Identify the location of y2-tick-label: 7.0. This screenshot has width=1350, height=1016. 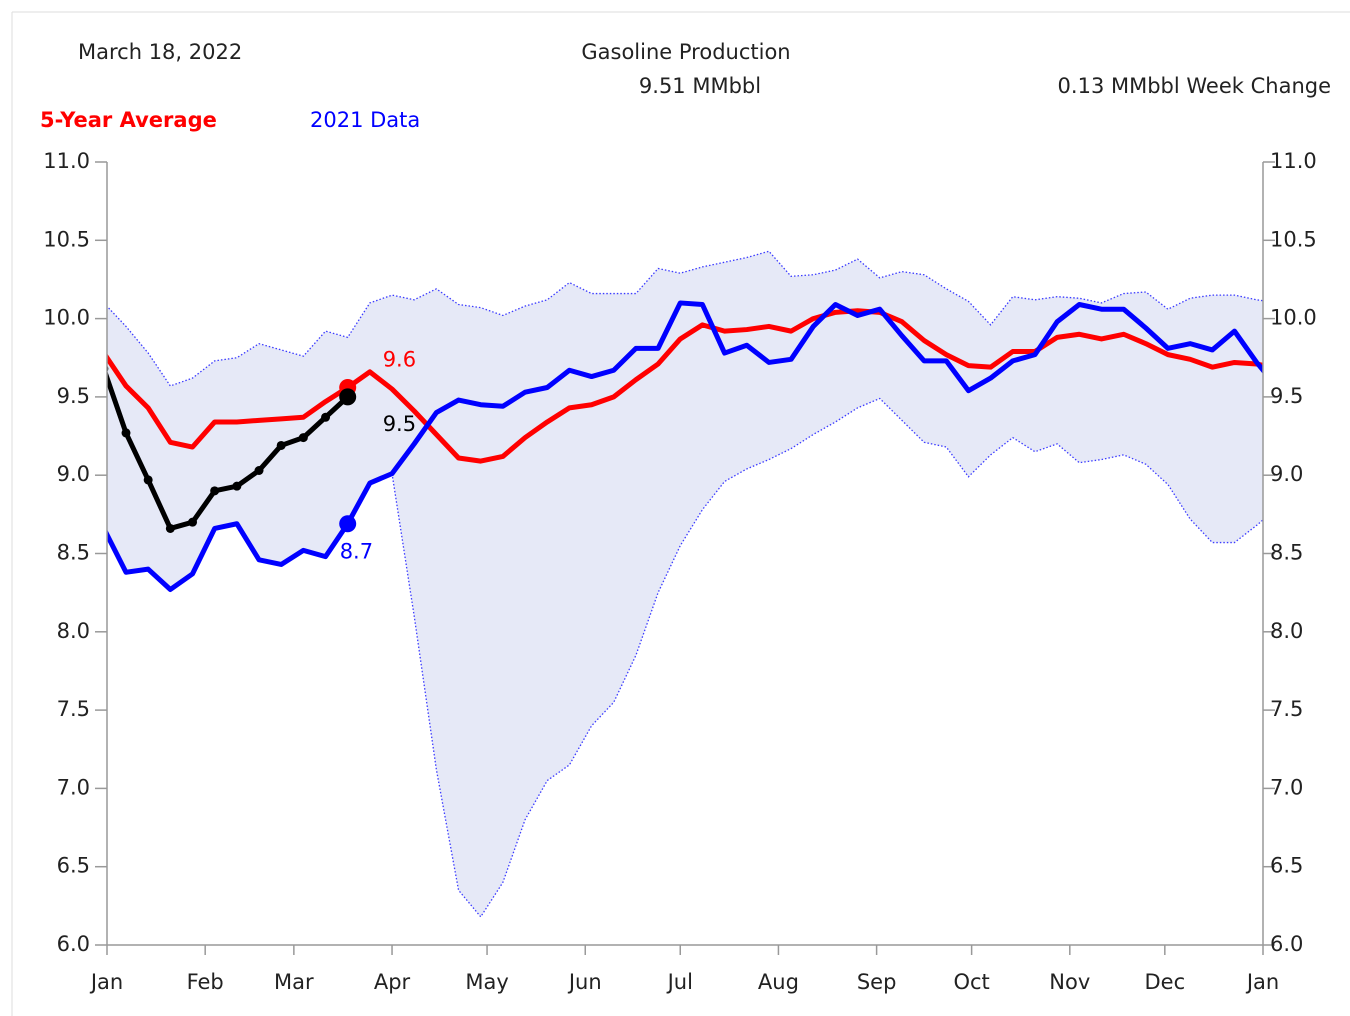
(1286, 787).